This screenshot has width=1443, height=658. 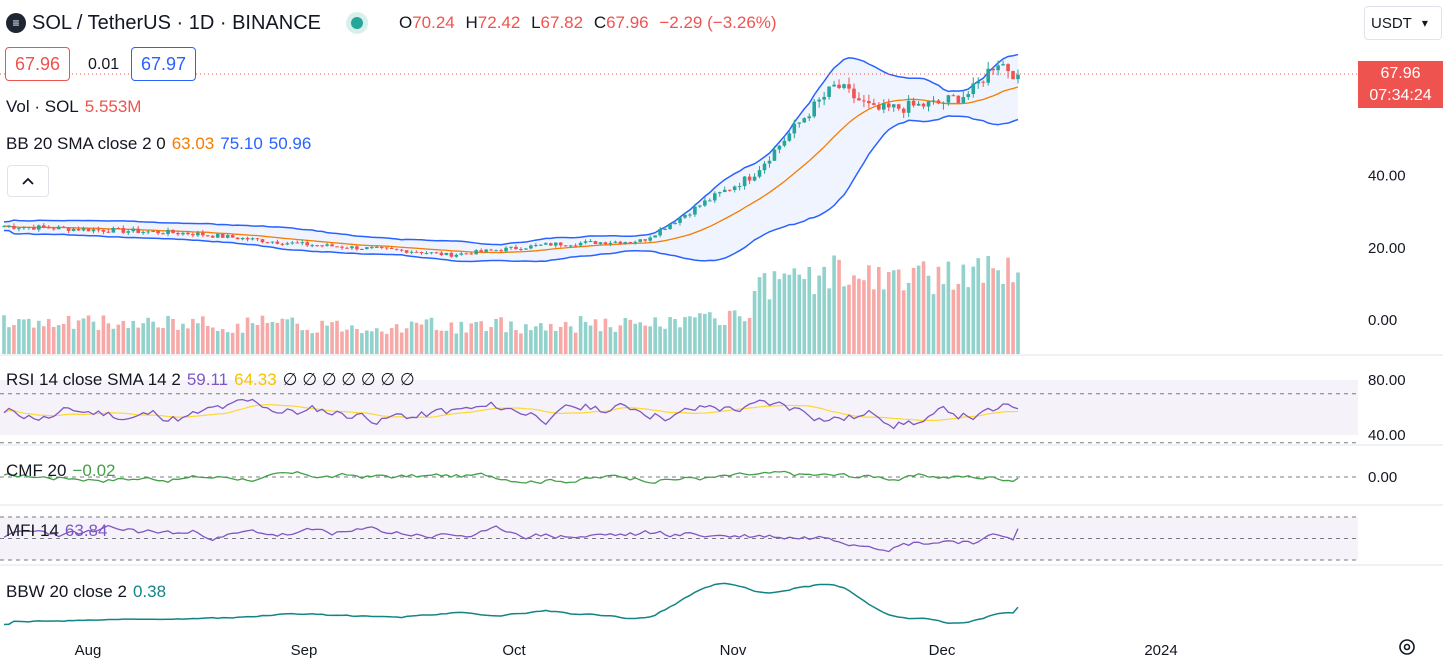 I want to click on rsi-axis-label: 80.00, so click(x=1387, y=380).